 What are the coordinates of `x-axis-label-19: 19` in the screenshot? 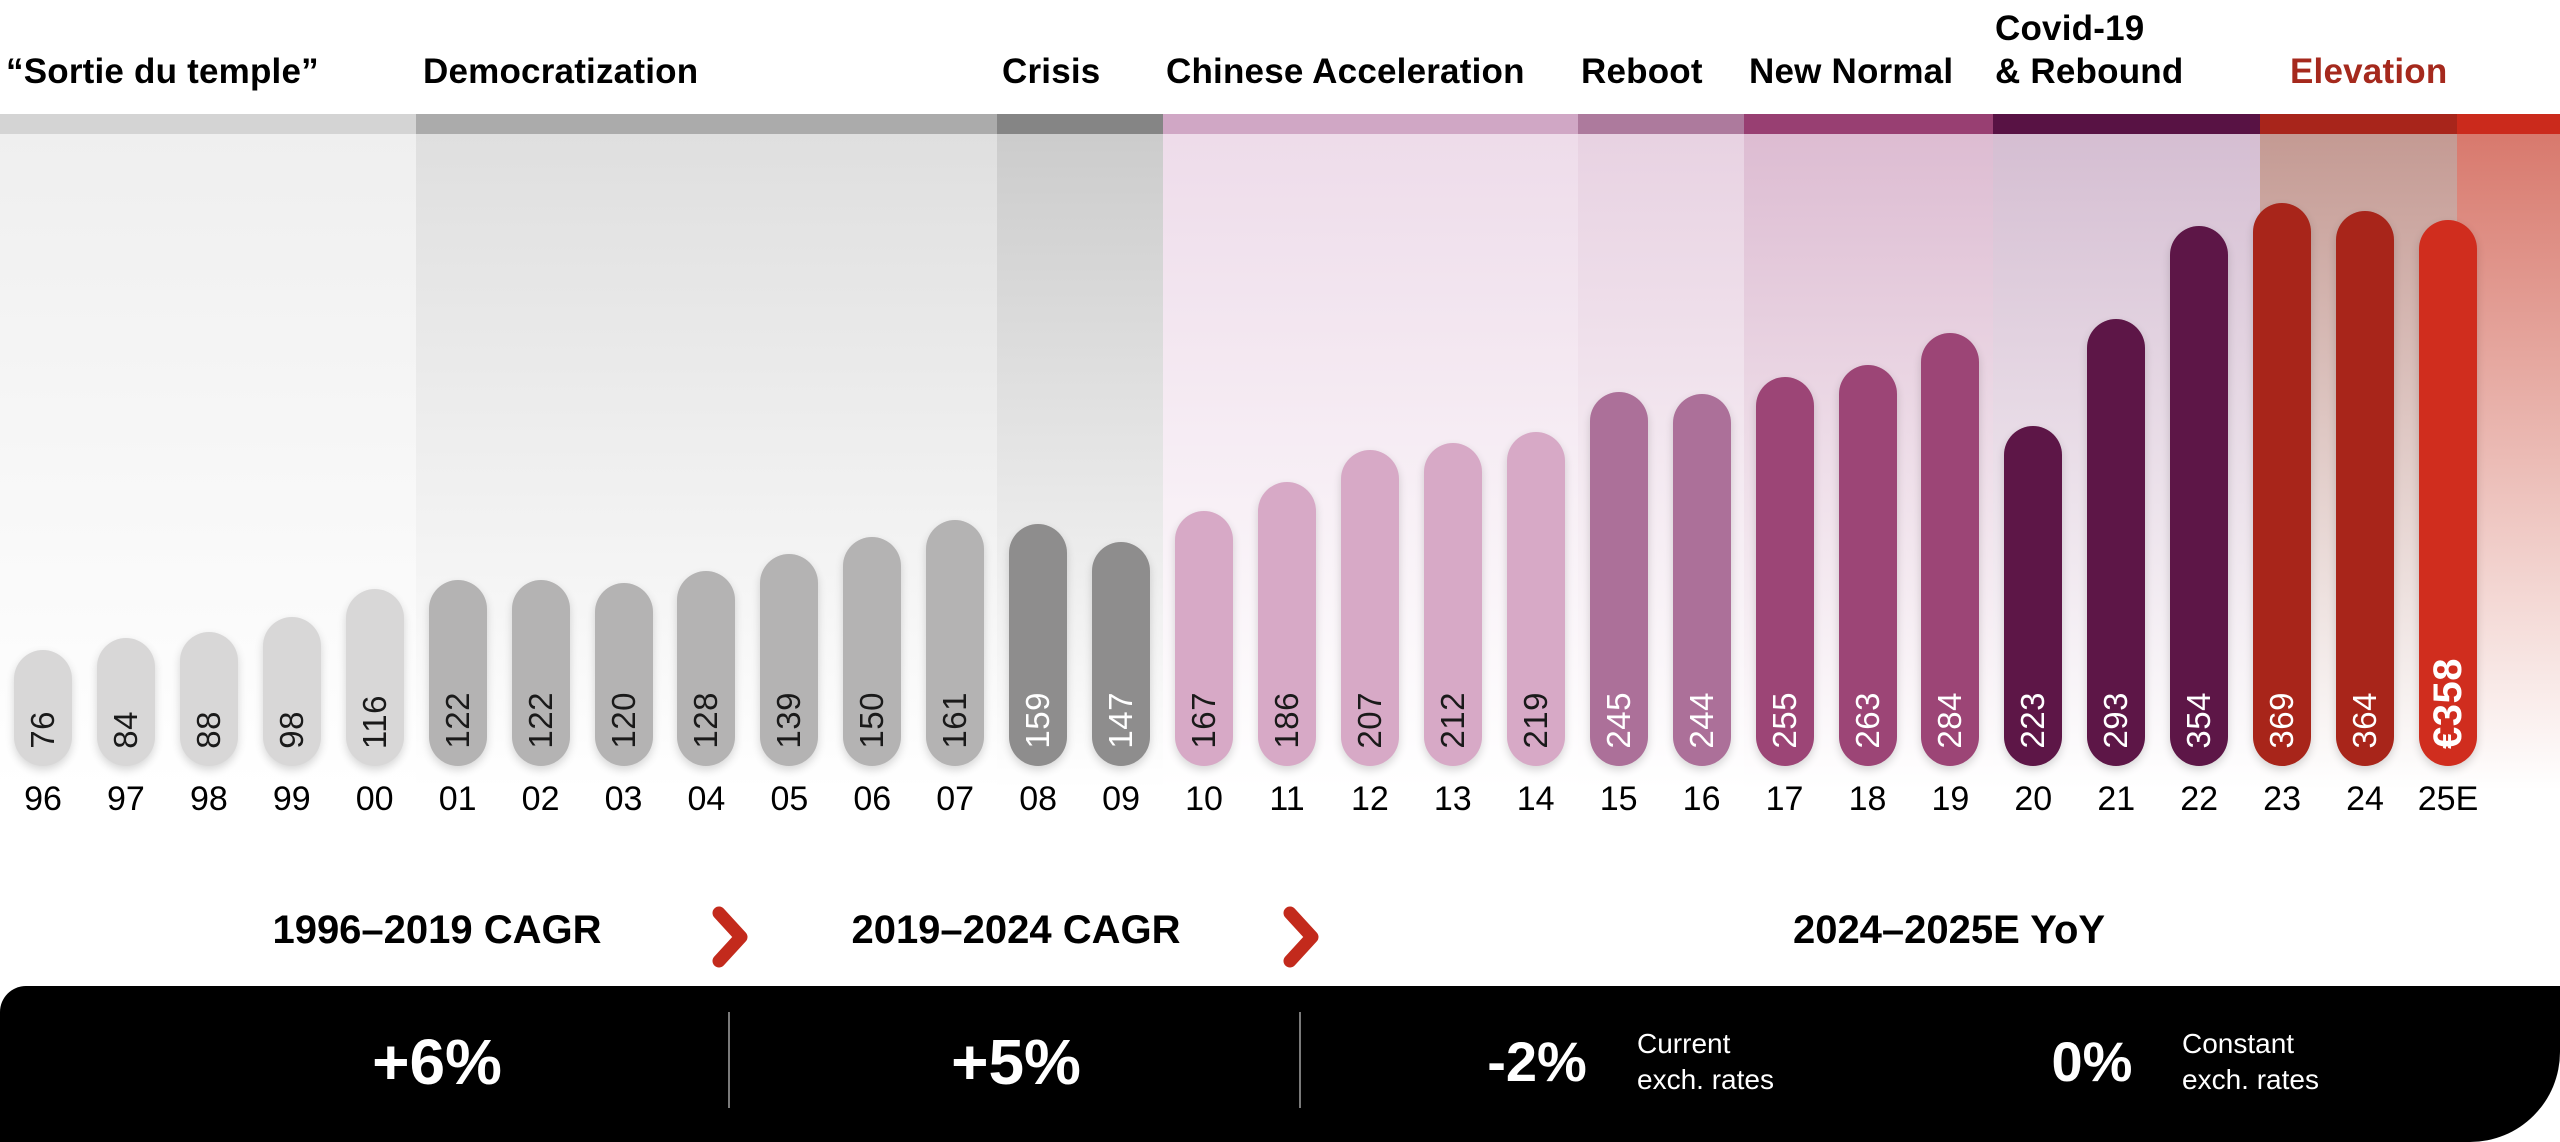 It's located at (1950, 799).